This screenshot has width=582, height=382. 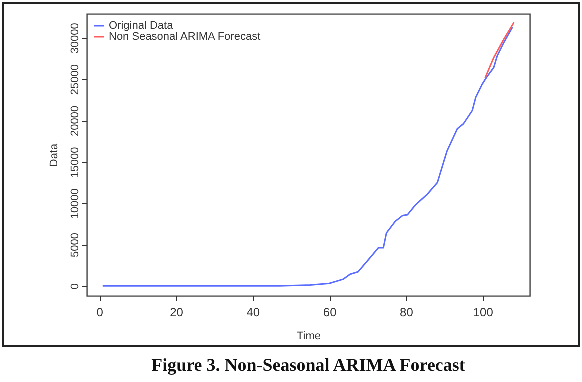 I want to click on y-tick-label: 10000, so click(x=76, y=204).